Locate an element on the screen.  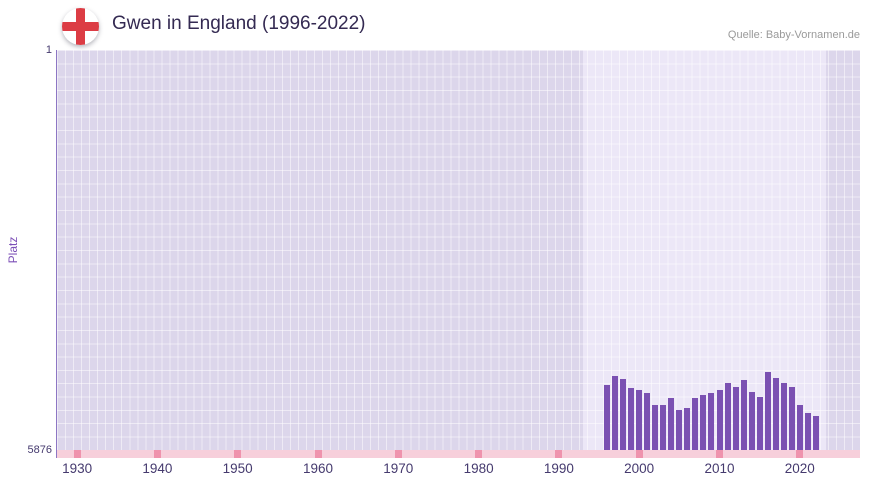
bar-2005 is located at coordinates (679, 430).